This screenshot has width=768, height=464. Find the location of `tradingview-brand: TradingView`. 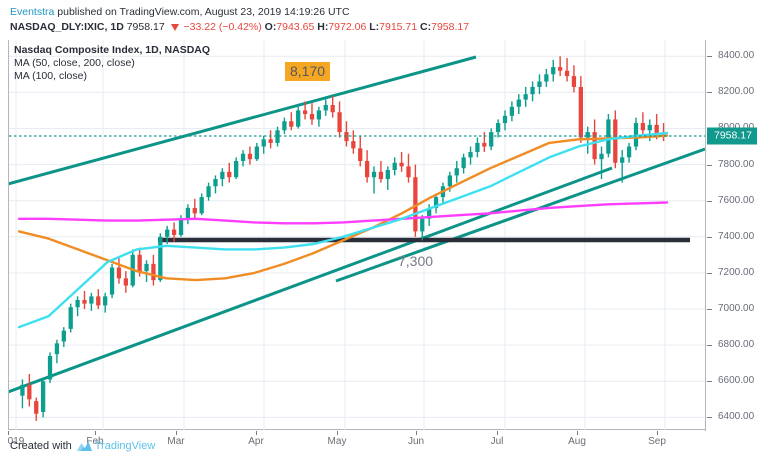

tradingview-brand: TradingView is located at coordinates (116, 446).